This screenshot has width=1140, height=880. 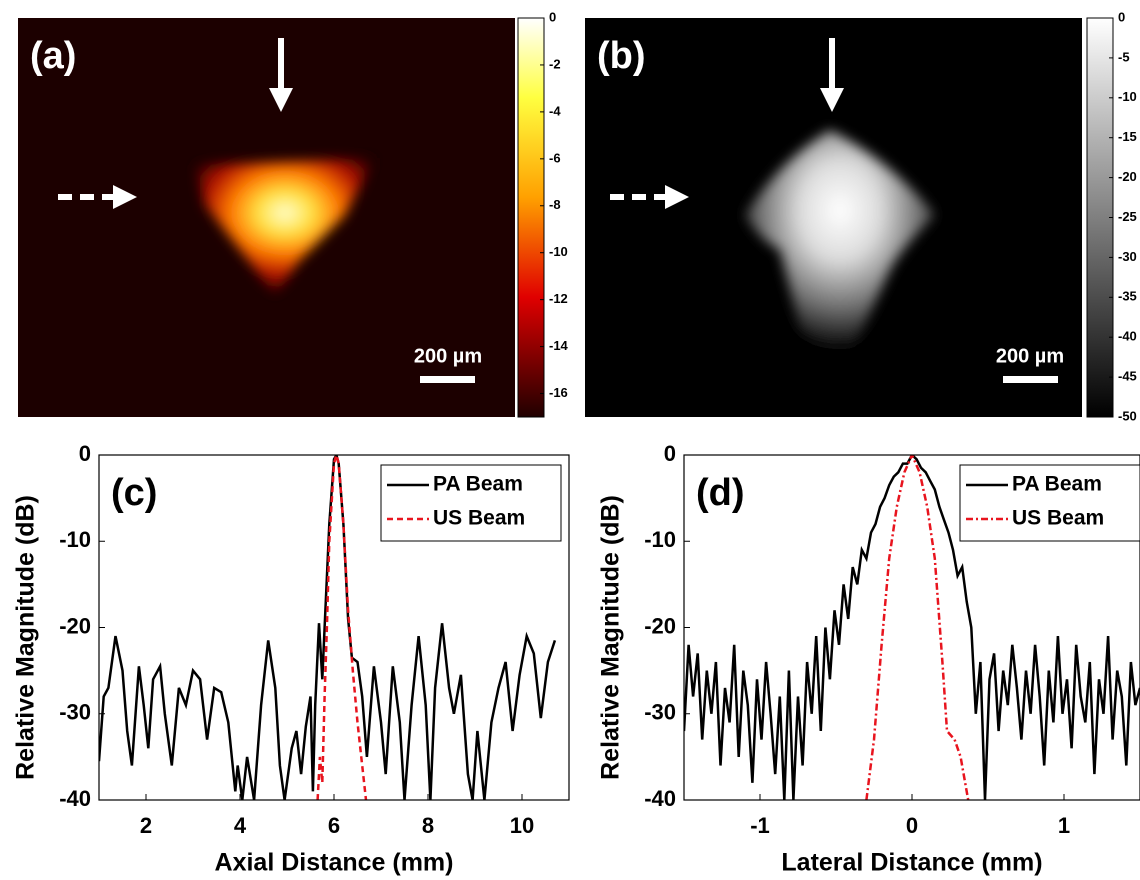 I want to click on colorbar-tick-label: -6, so click(x=555, y=157).